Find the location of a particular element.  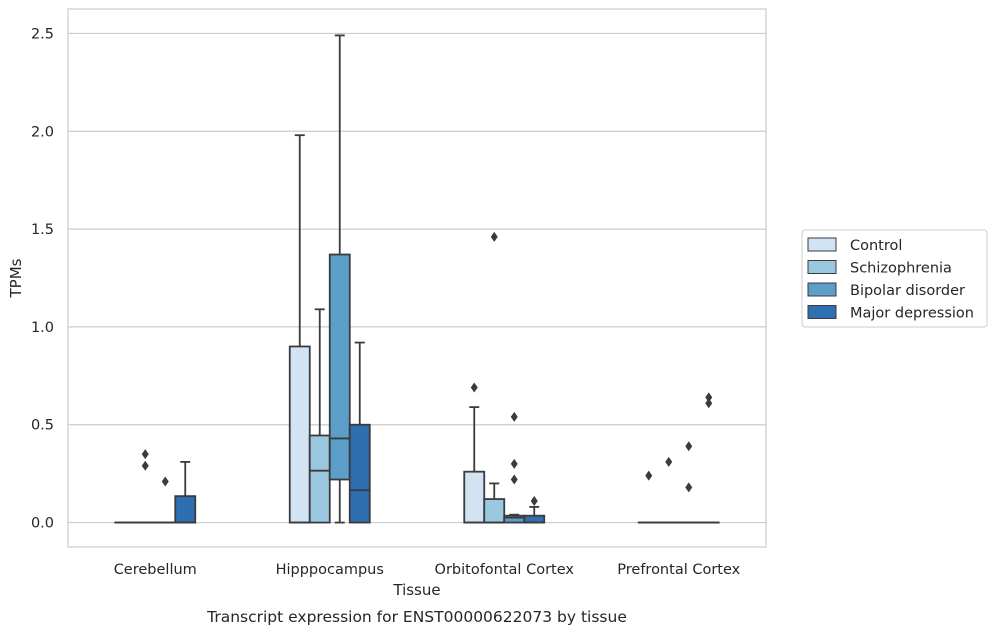

x-tick-label: Prefrontal Cortex is located at coordinates (678, 570).